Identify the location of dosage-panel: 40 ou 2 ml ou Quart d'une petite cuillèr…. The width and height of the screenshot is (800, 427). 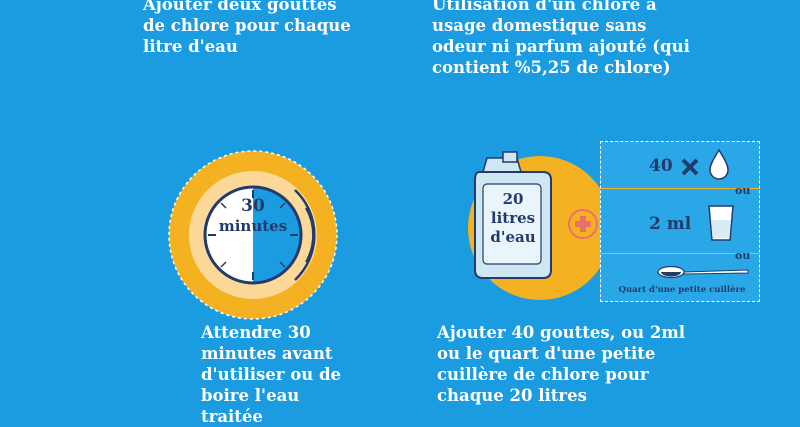
(680, 221).